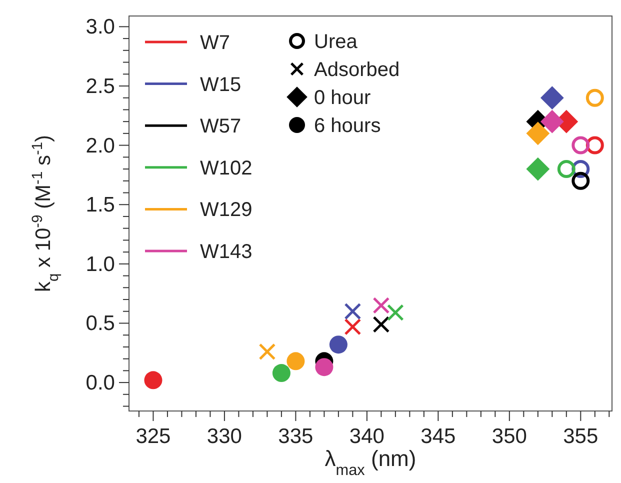 This screenshot has width=621, height=483. What do you see at coordinates (438, 436) in the screenshot?
I see `x-tick-label: 345` at bounding box center [438, 436].